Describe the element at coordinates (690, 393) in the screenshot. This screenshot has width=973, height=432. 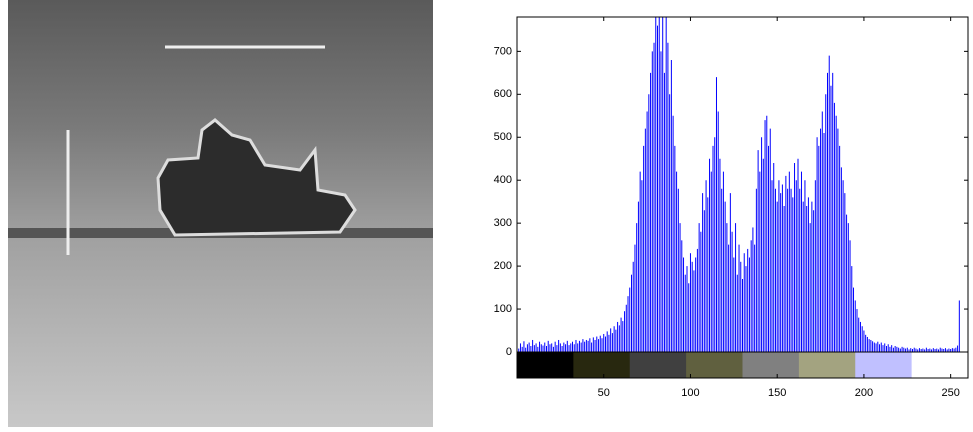
I see `x-tick-label: 100` at that location.